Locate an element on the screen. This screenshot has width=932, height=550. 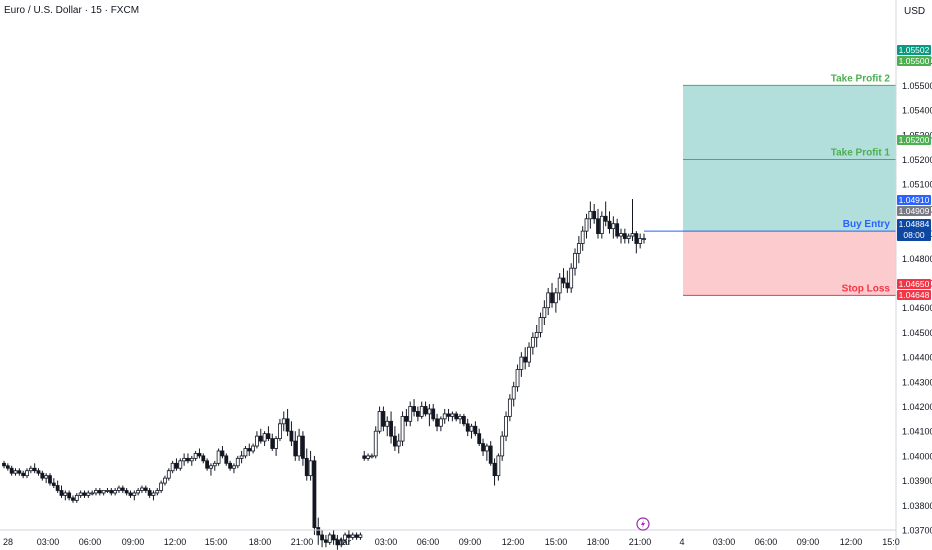
price-tag-value: 1.04648 is located at coordinates (914, 295).